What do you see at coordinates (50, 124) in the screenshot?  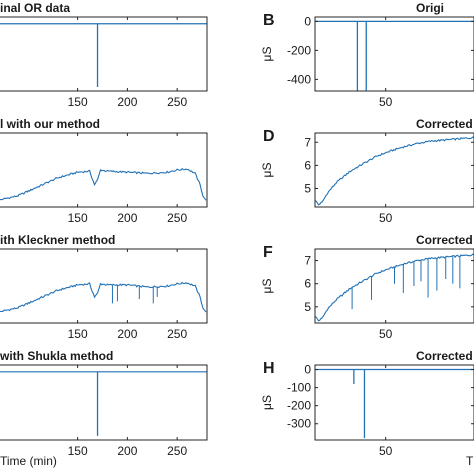 I see `panel-title: l with our method` at bounding box center [50, 124].